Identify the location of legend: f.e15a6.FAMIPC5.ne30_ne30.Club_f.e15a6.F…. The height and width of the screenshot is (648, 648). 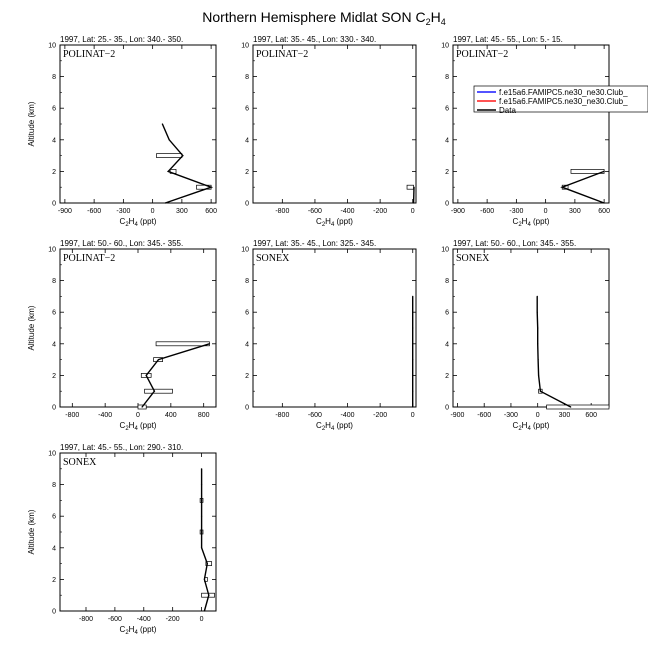
(560, 100).